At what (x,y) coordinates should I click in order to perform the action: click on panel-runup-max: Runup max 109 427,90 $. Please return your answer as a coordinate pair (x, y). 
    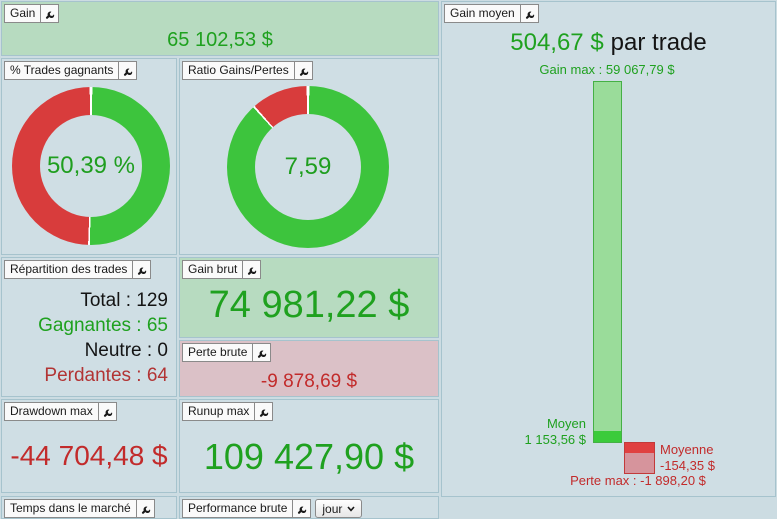
    Looking at the image, I should click on (309, 446).